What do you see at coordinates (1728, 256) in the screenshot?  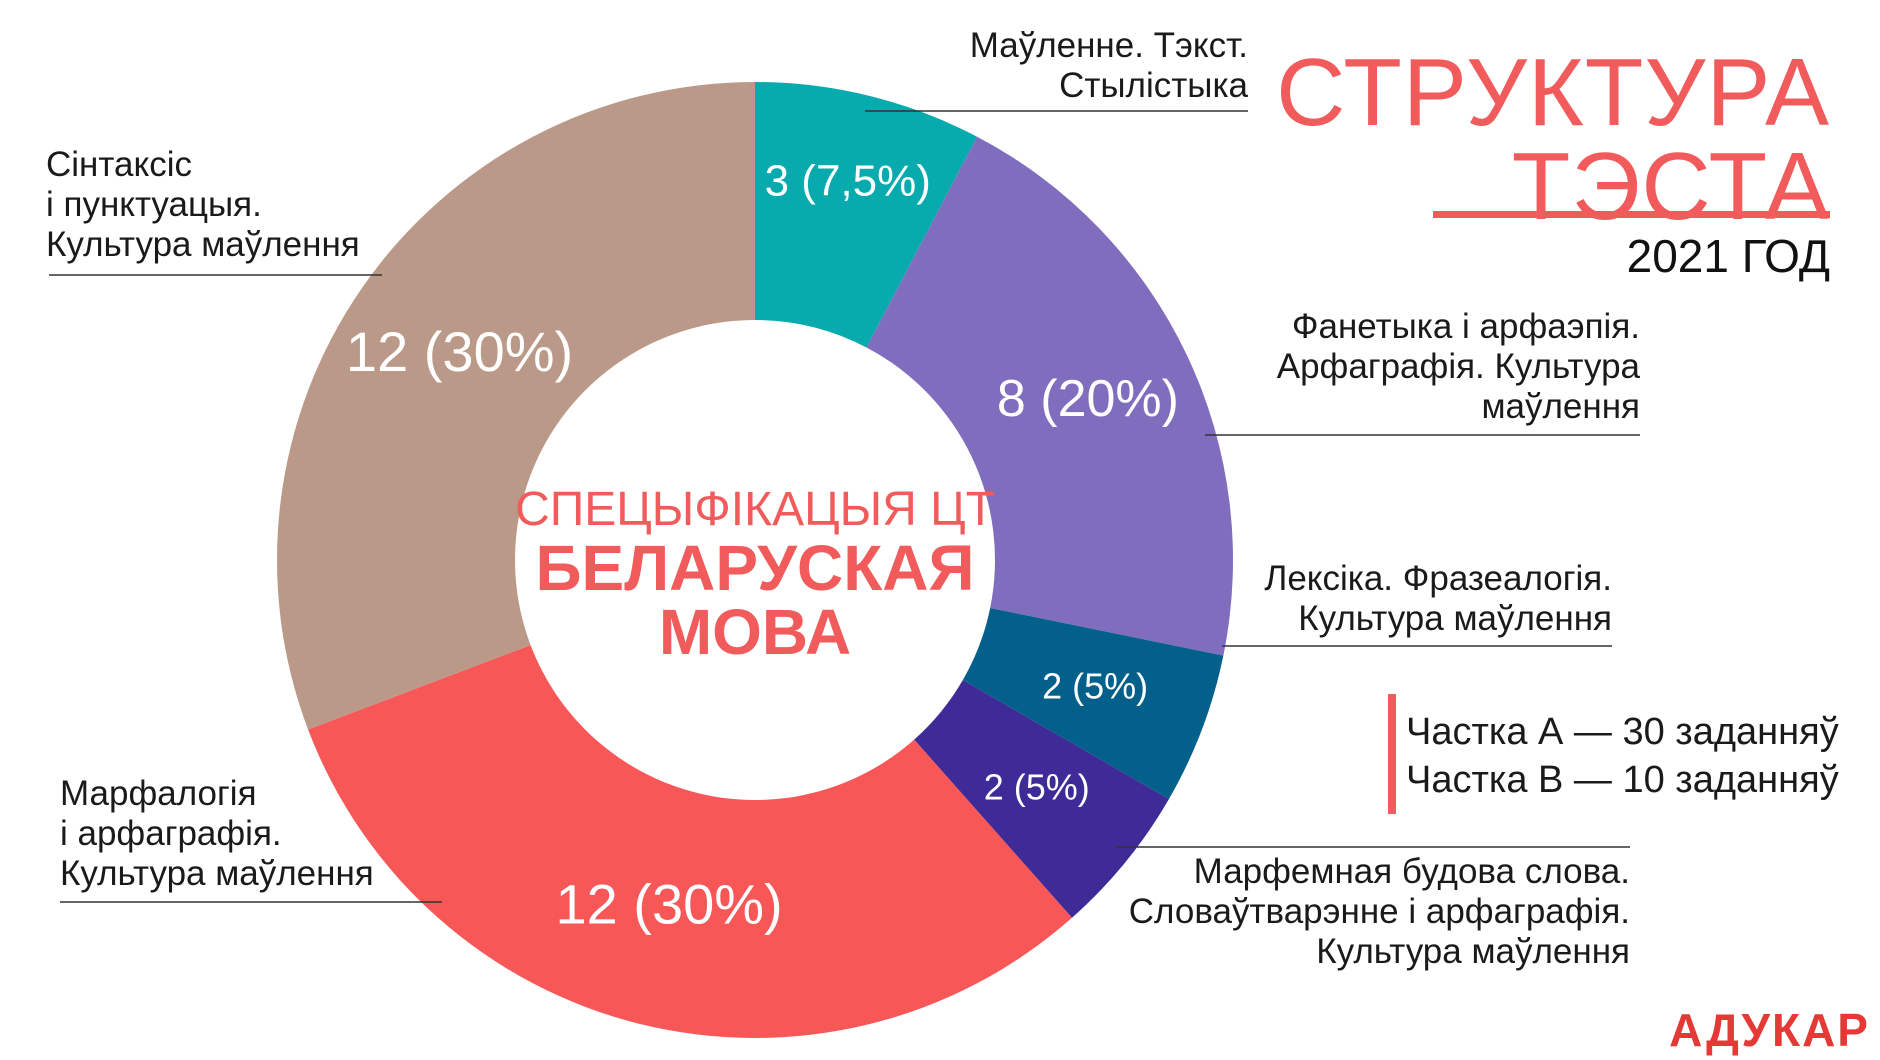 I see `infographic-year: 2021 ГОД` at bounding box center [1728, 256].